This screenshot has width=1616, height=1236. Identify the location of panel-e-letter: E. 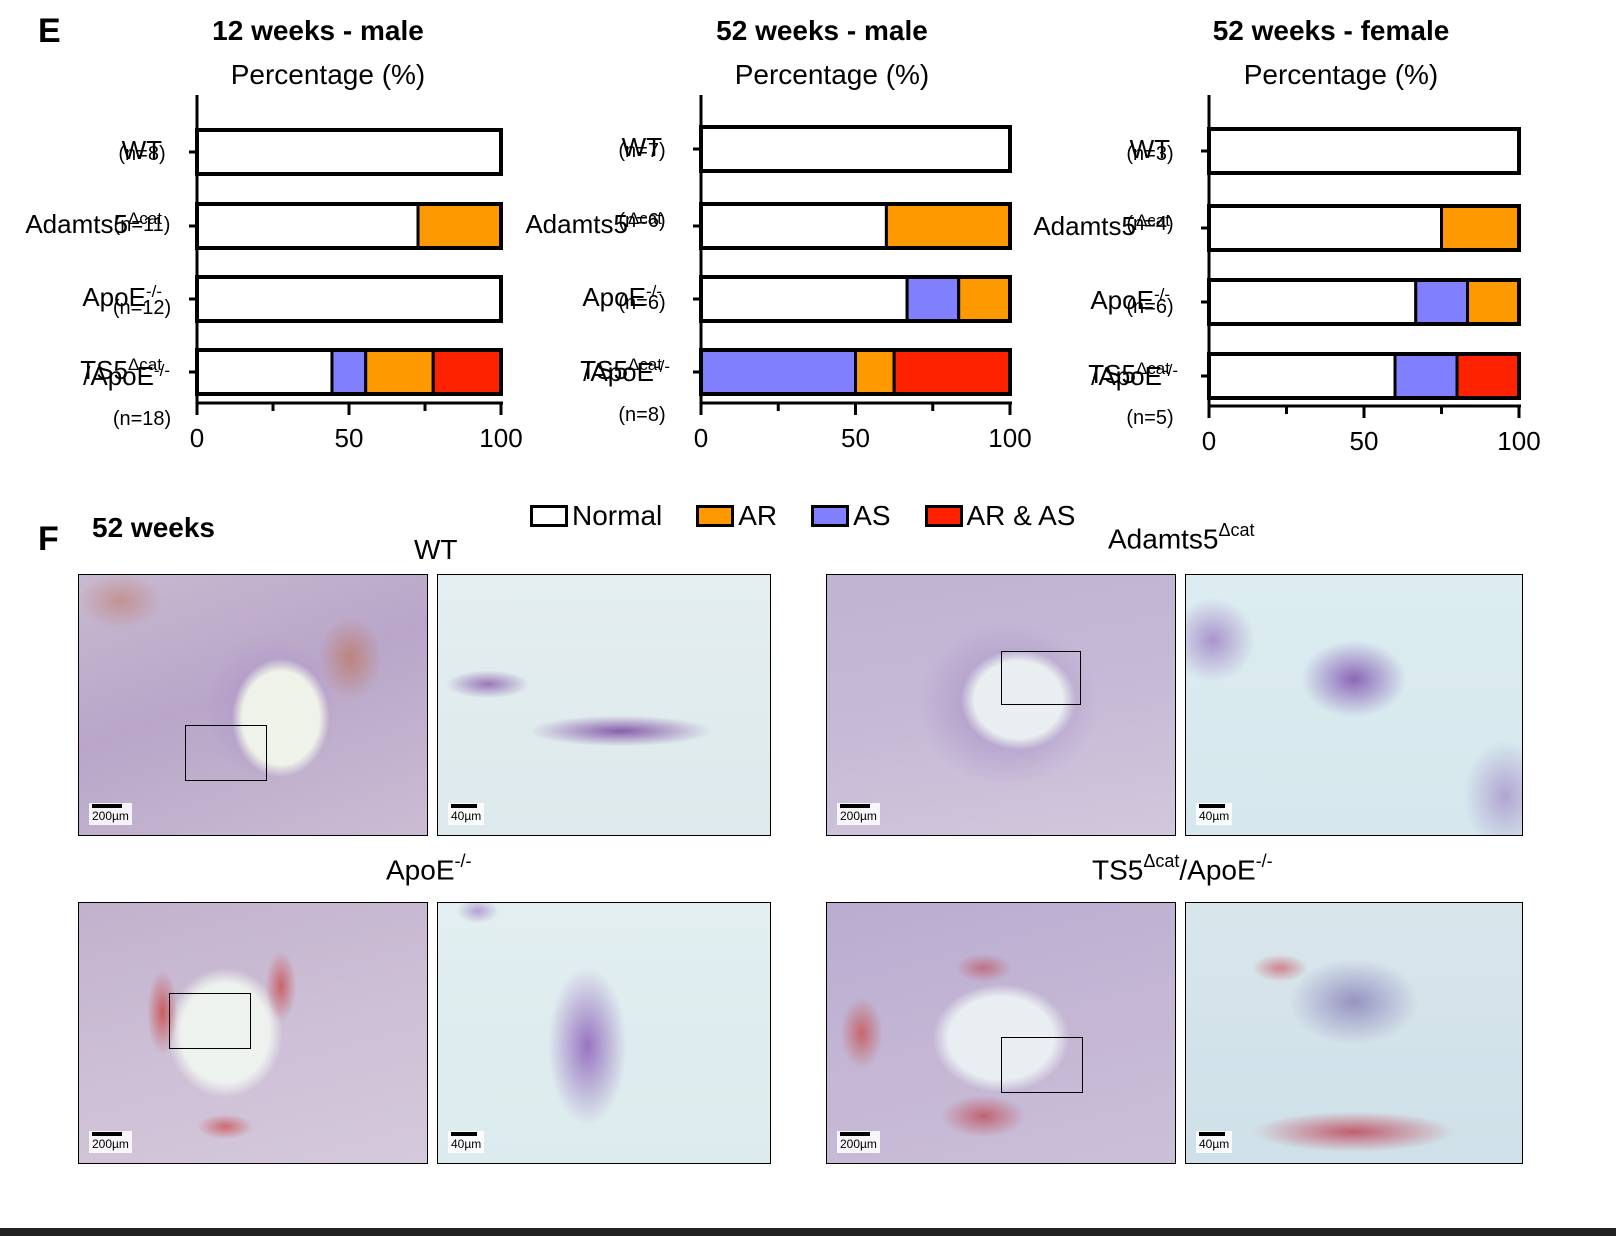
(49, 31).